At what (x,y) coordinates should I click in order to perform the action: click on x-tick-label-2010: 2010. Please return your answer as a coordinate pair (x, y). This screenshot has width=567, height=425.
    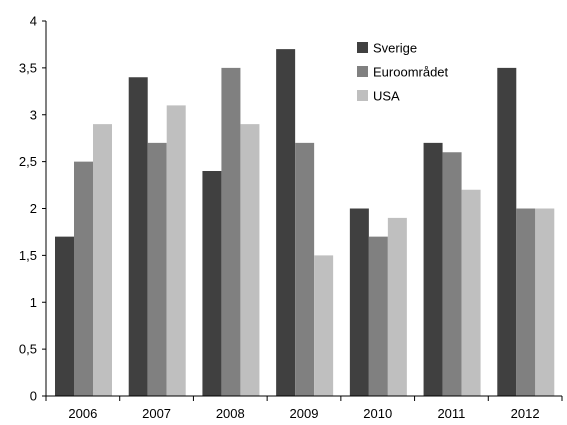
    Looking at the image, I should click on (377, 413).